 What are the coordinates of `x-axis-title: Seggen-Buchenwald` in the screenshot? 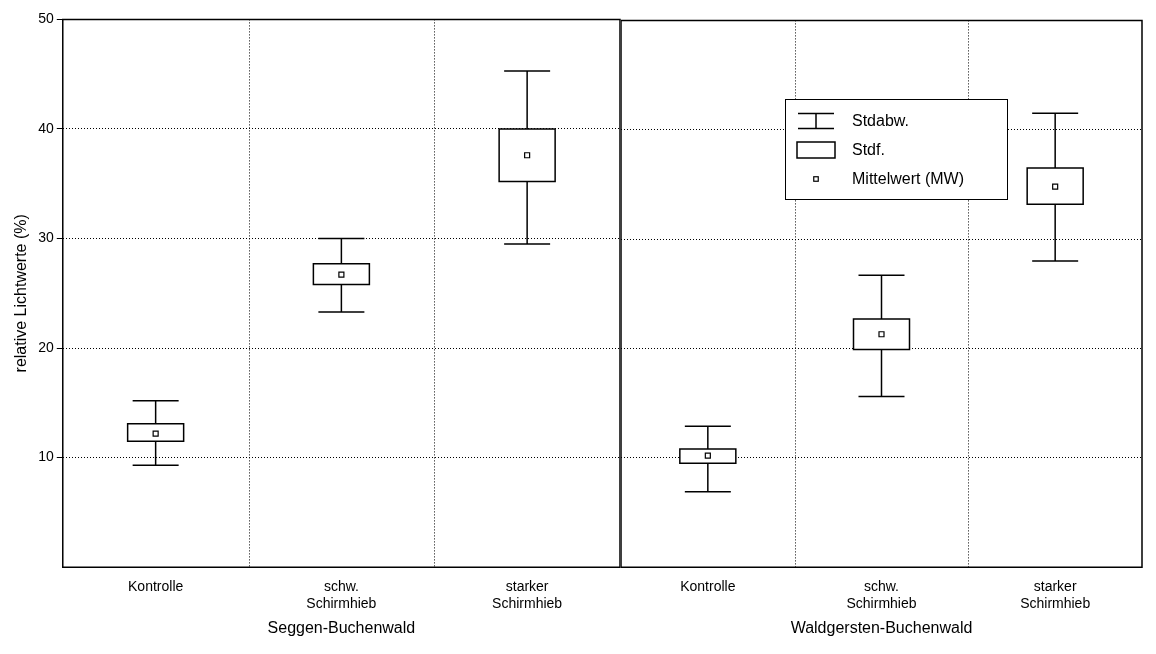 It's located at (341, 627).